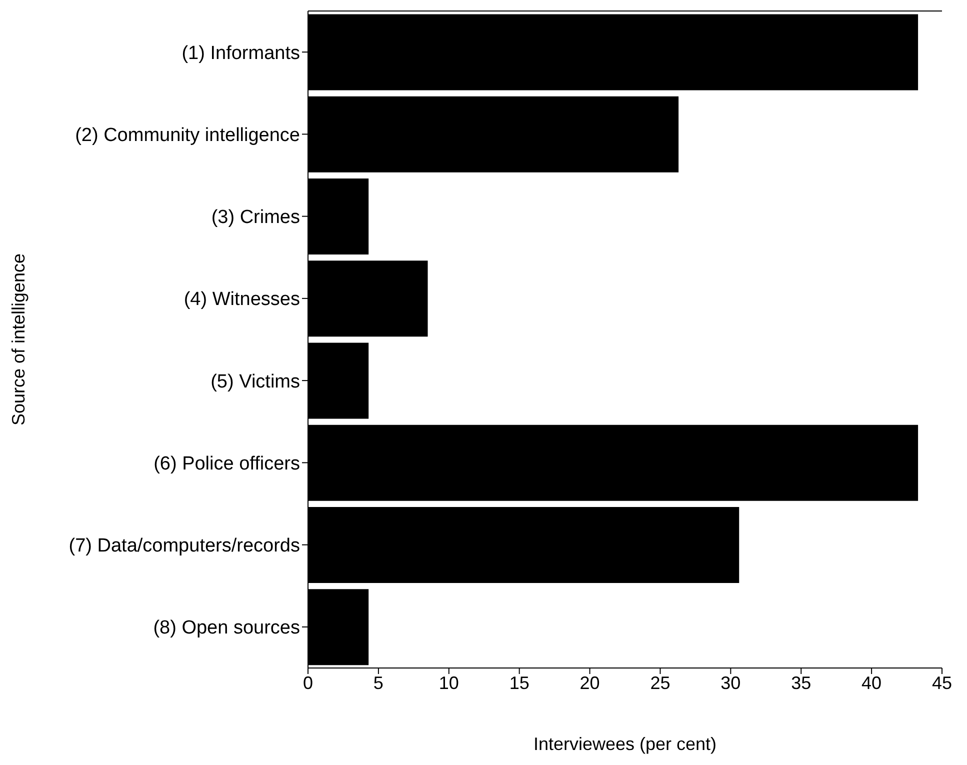  I want to click on y-tick-label: (5) Victims, so click(255, 381).